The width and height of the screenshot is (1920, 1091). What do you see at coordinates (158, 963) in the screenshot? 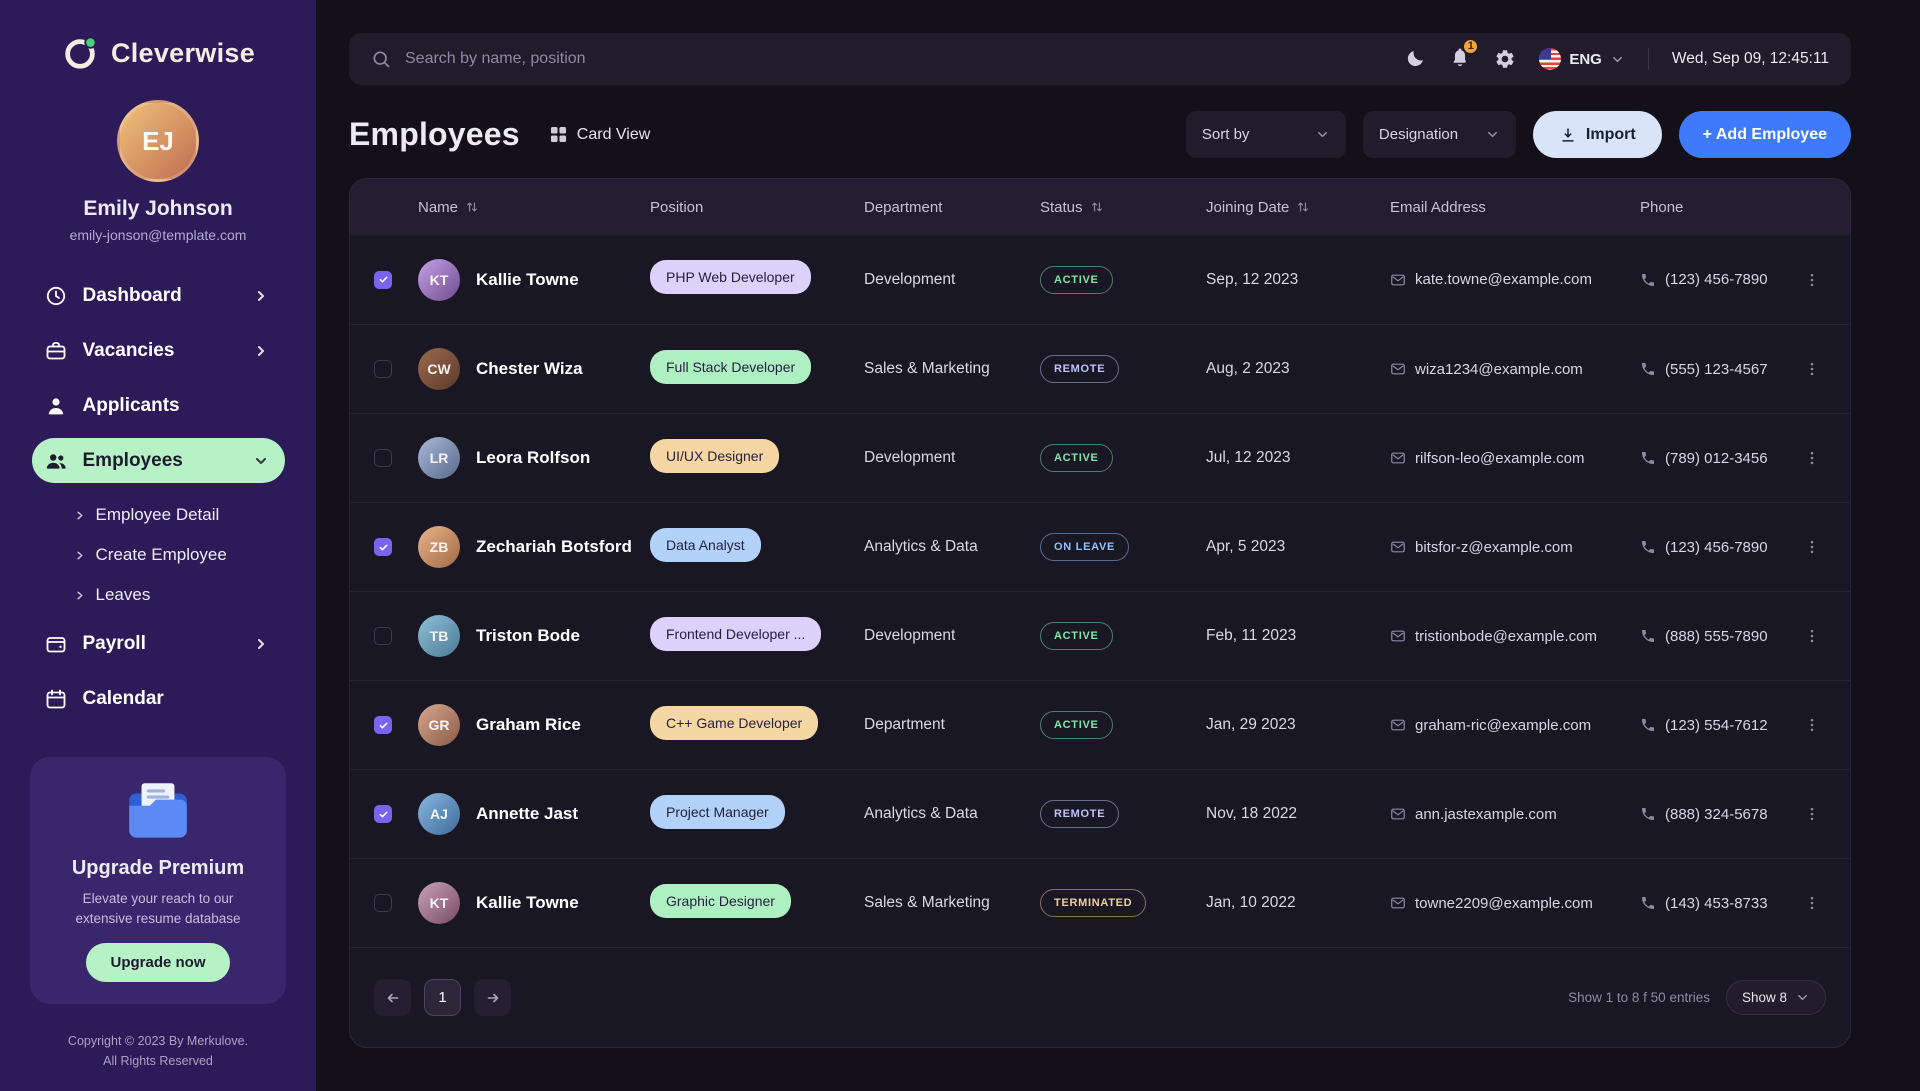
I see `upgrade-now-button: Upgrade now` at bounding box center [158, 963].